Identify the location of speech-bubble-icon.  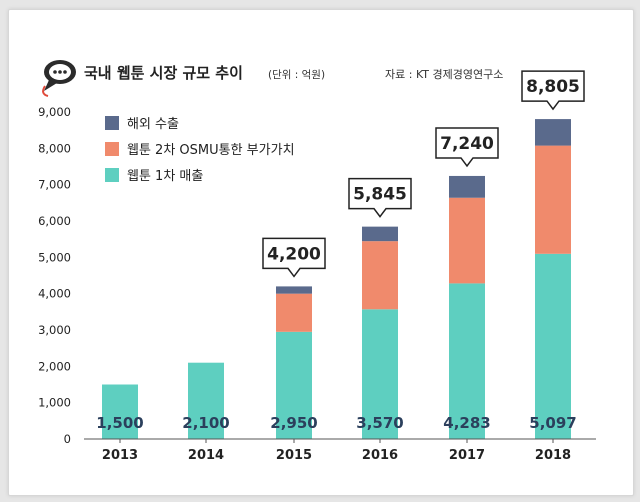
(59, 78).